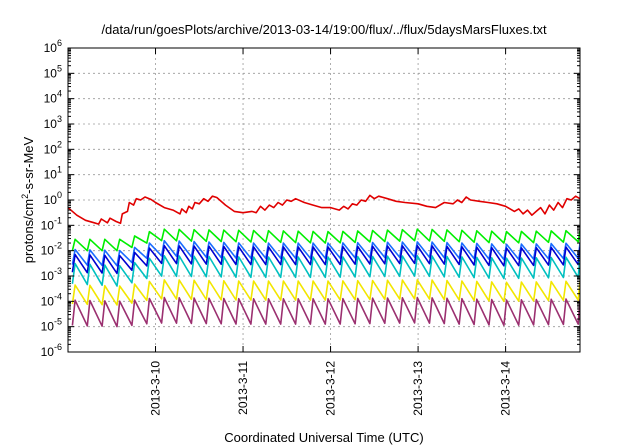  Describe the element at coordinates (51, 325) in the screenshot. I see `y-tick-label: 10⁻⁵` at that location.